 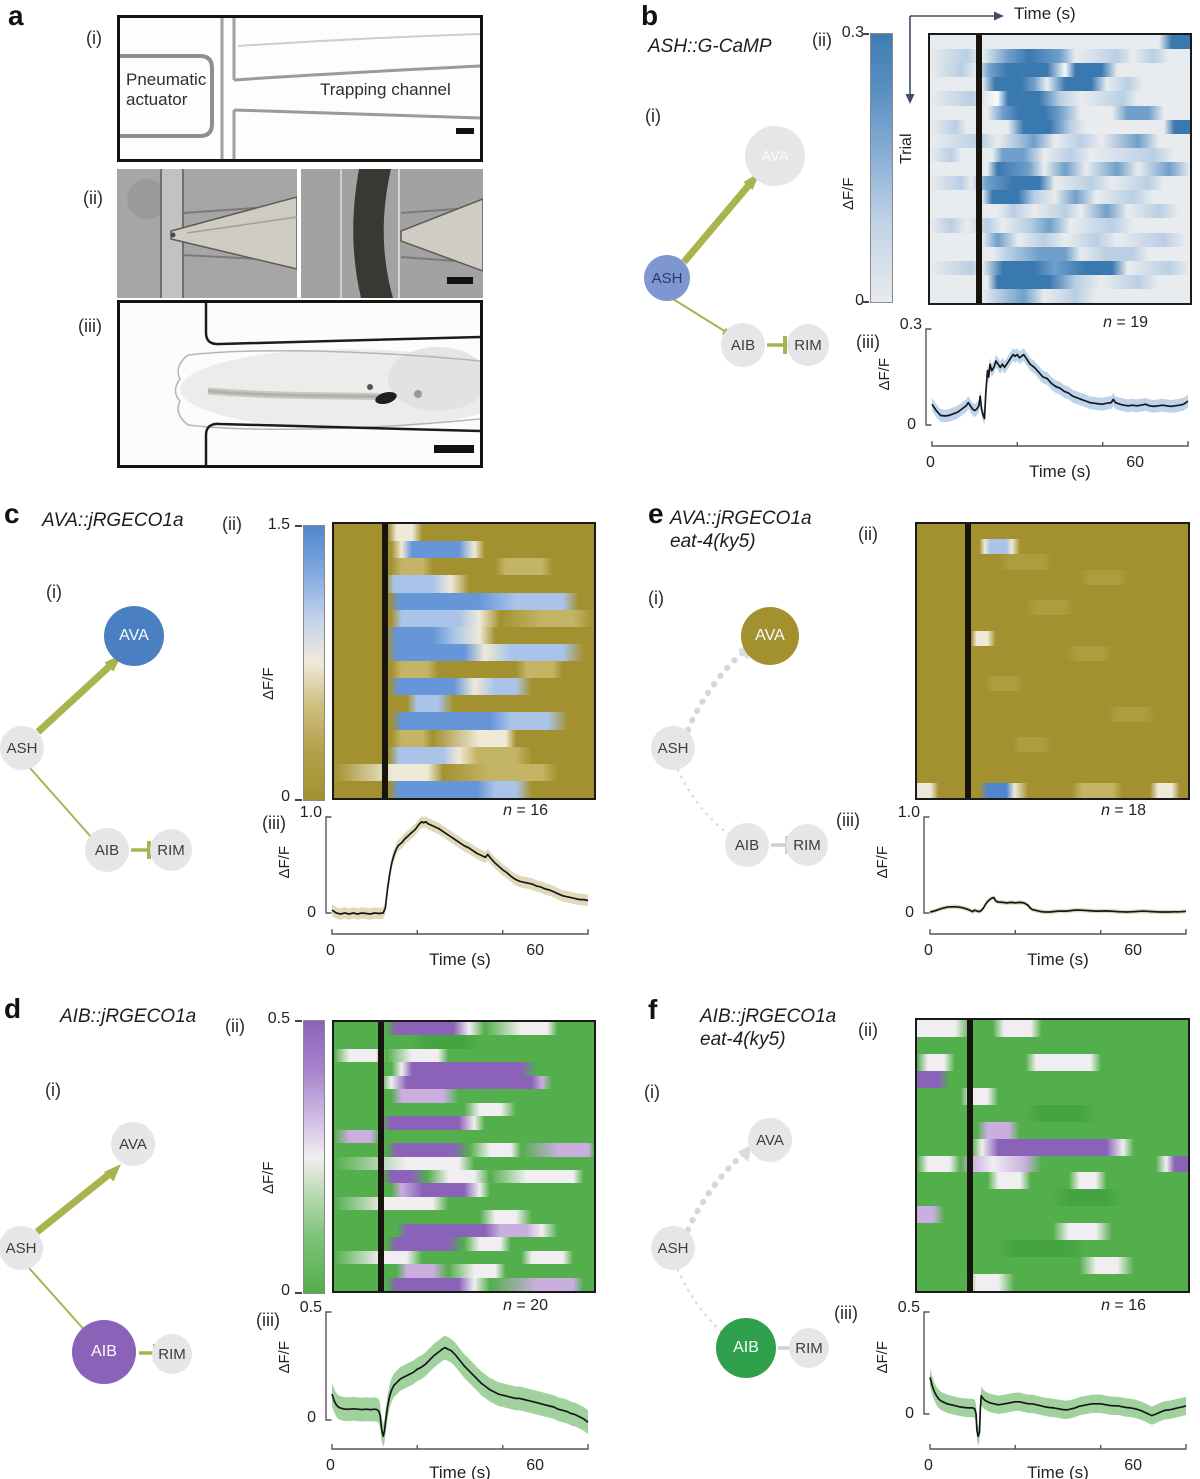 What do you see at coordinates (285, 796) in the screenshot?
I see `colorbar-c-min: 0` at bounding box center [285, 796].